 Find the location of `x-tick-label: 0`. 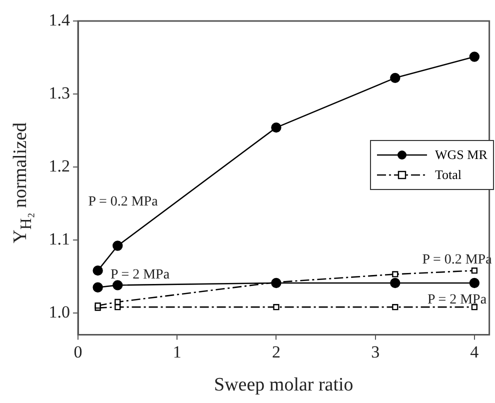

x-tick-label: 0 is located at coordinates (78, 352).